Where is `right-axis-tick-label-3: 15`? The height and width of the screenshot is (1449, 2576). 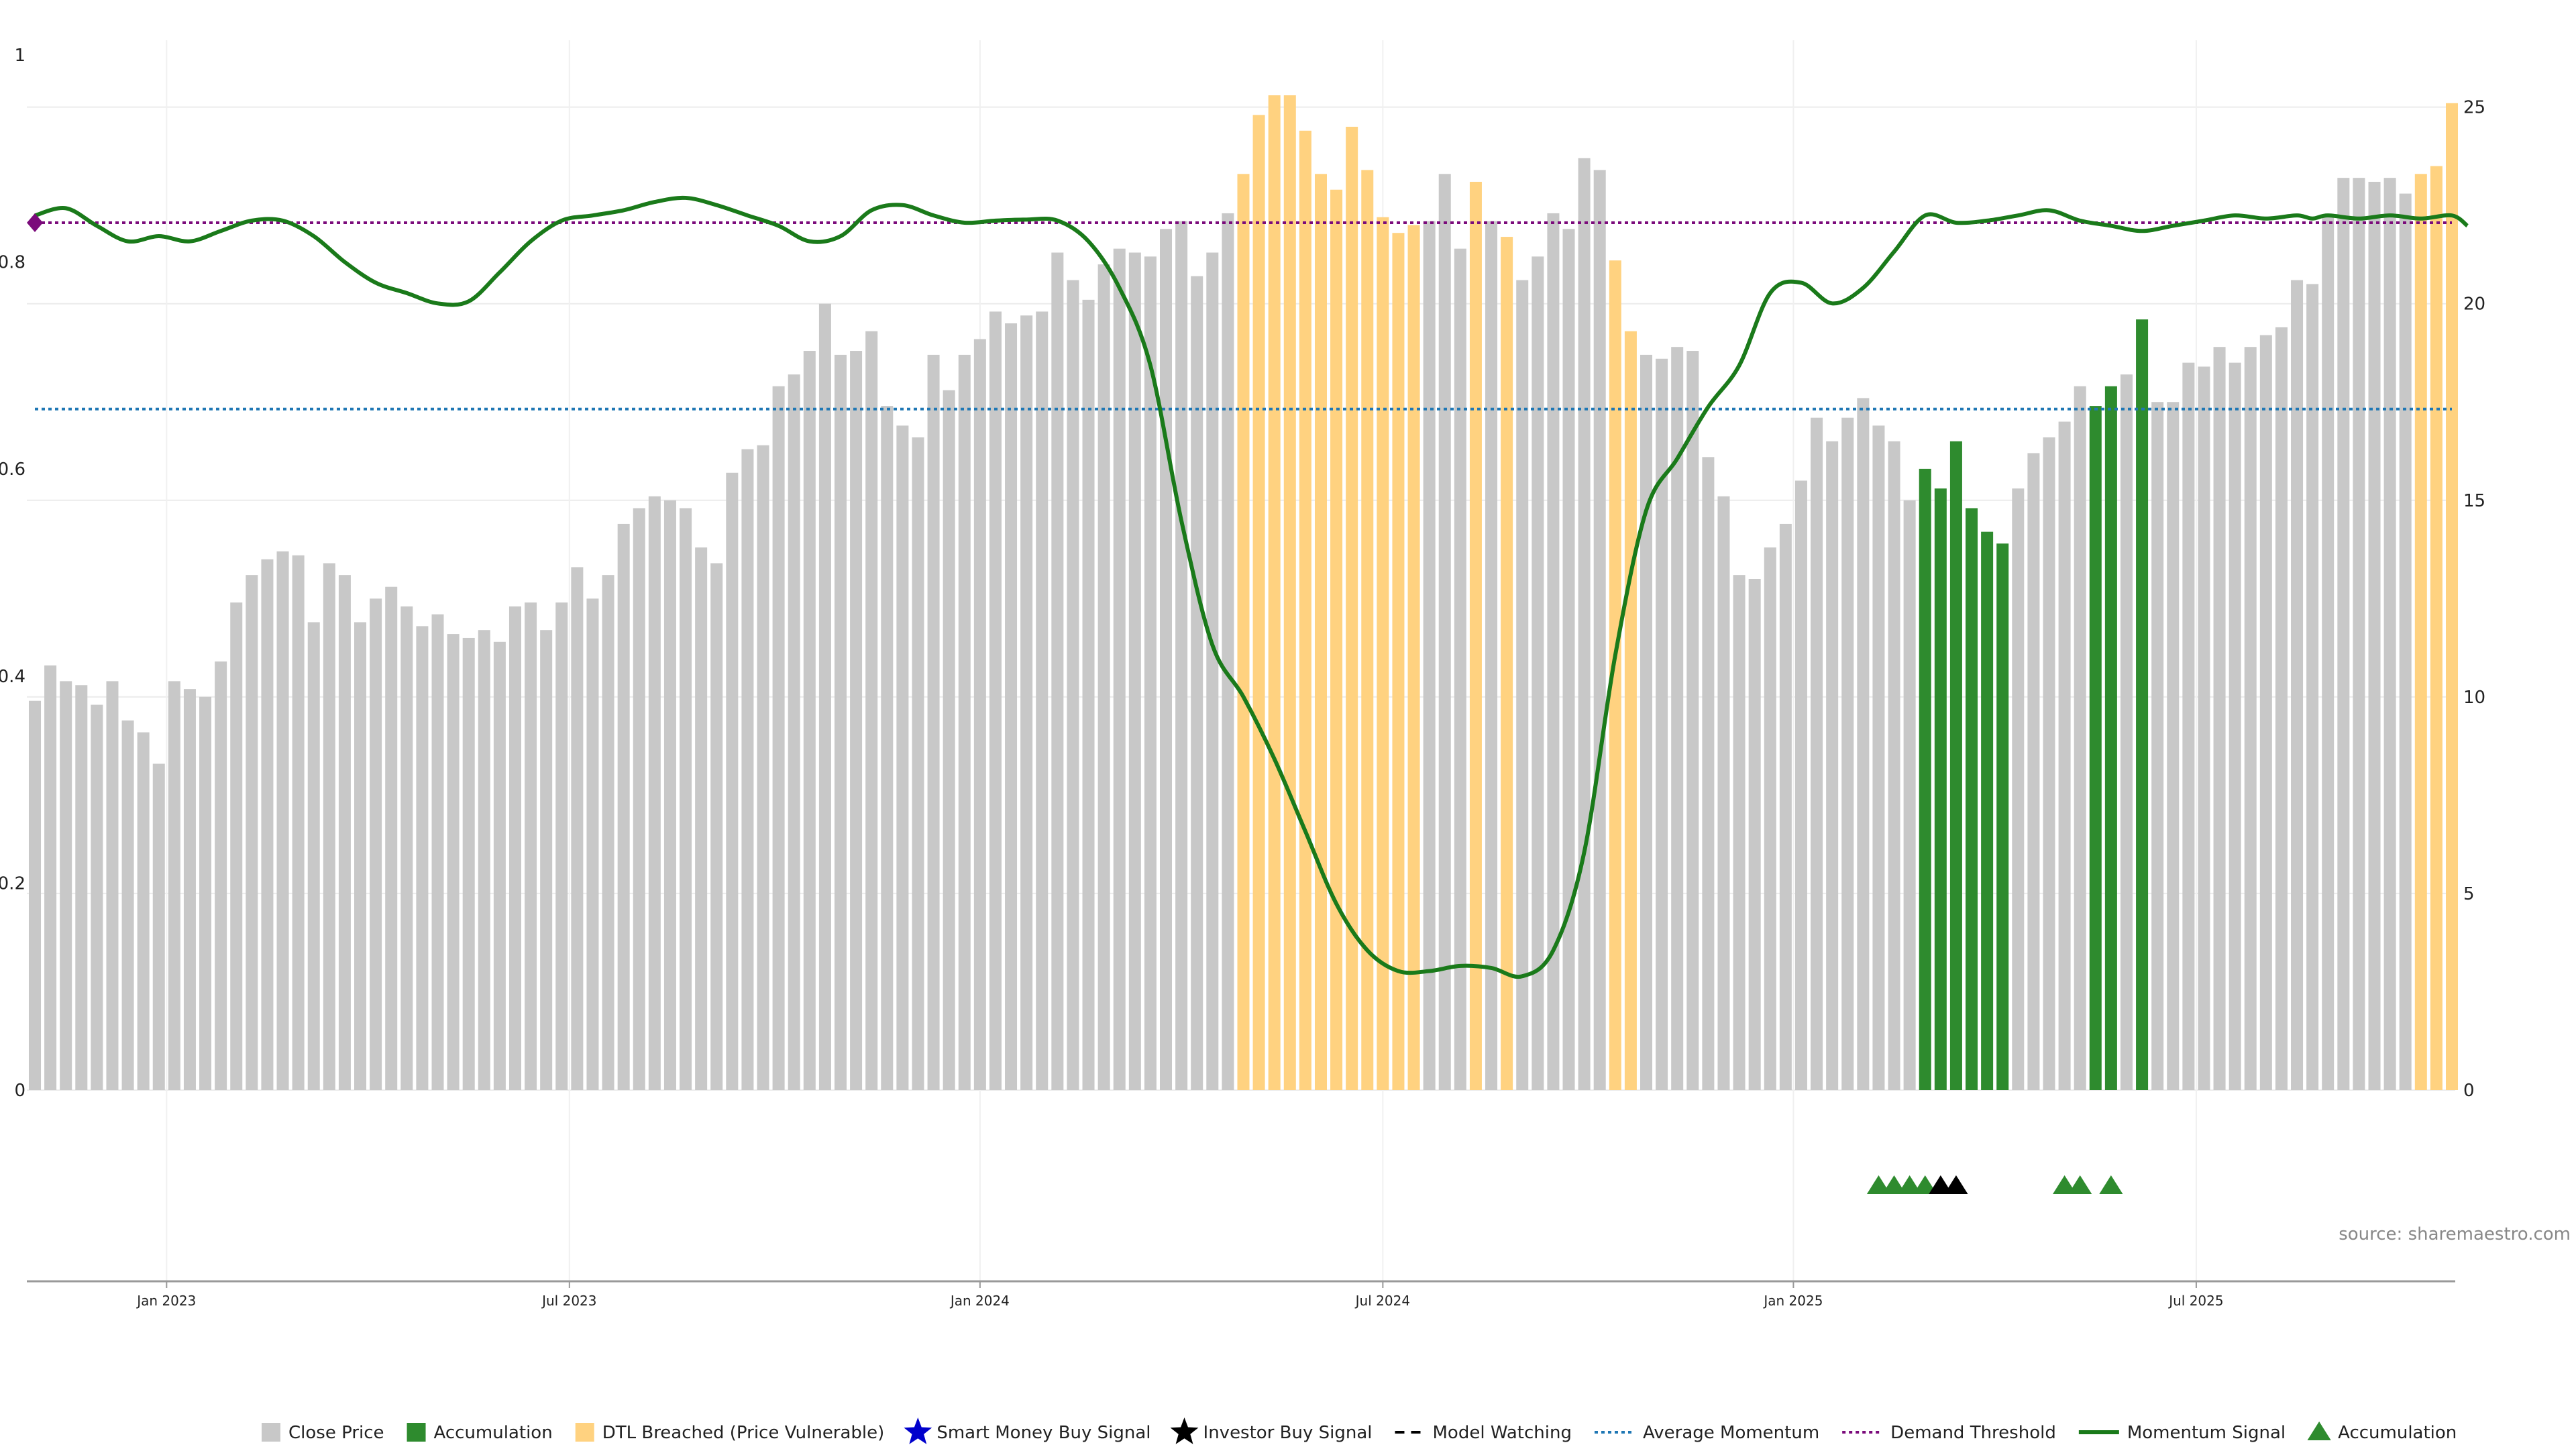 right-axis-tick-label-3: 15 is located at coordinates (2474, 501).